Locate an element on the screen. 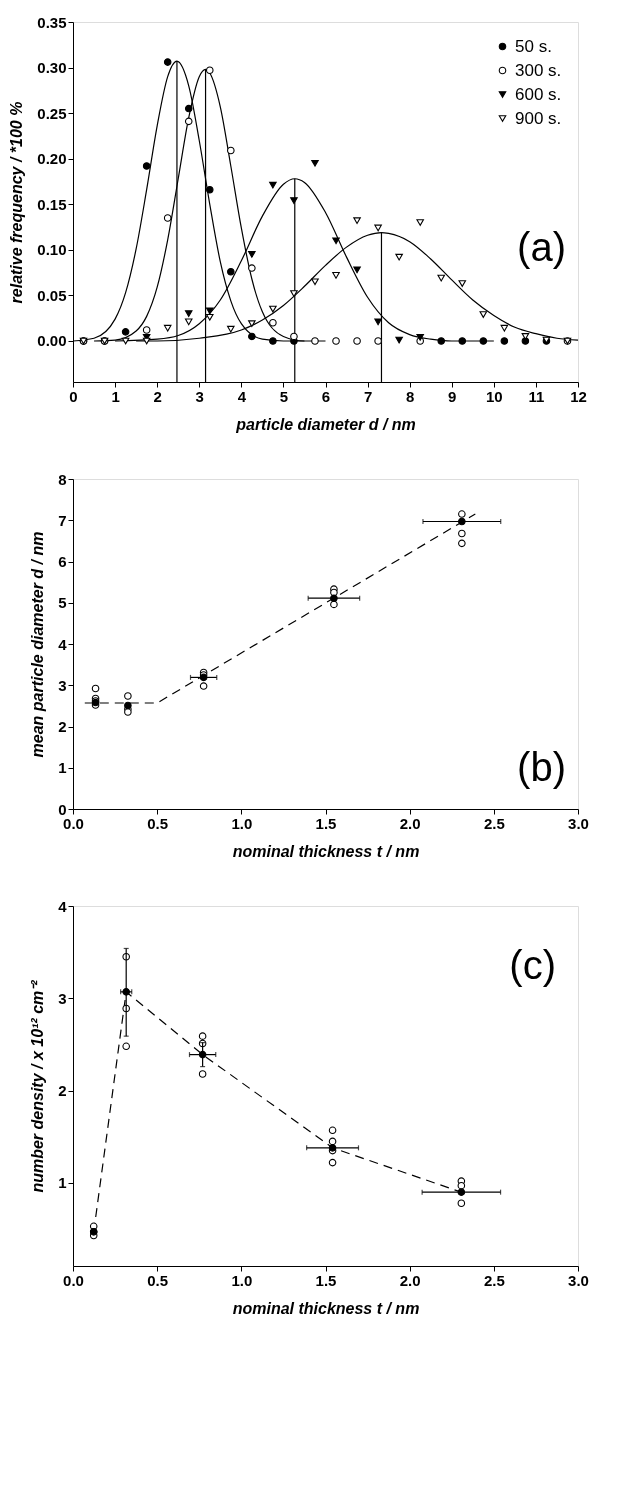 Image resolution: width=642 pixels, height=1505 pixels. legend-label: 900 s. is located at coordinates (538, 118).